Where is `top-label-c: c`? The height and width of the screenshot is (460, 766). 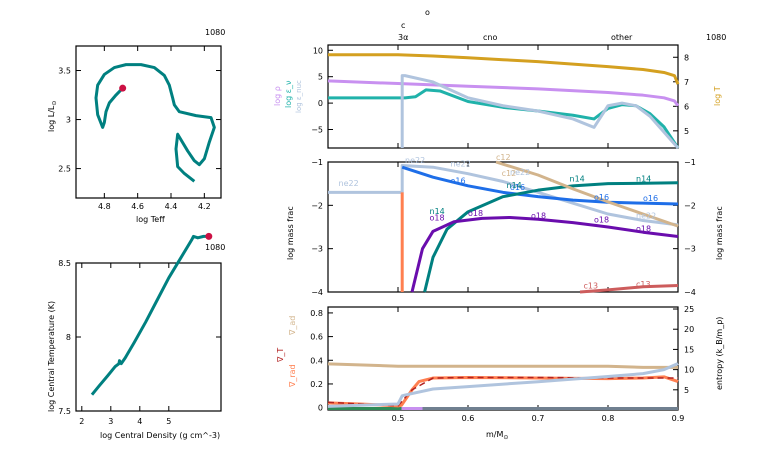
top-label-c: c is located at coordinates (403, 25).